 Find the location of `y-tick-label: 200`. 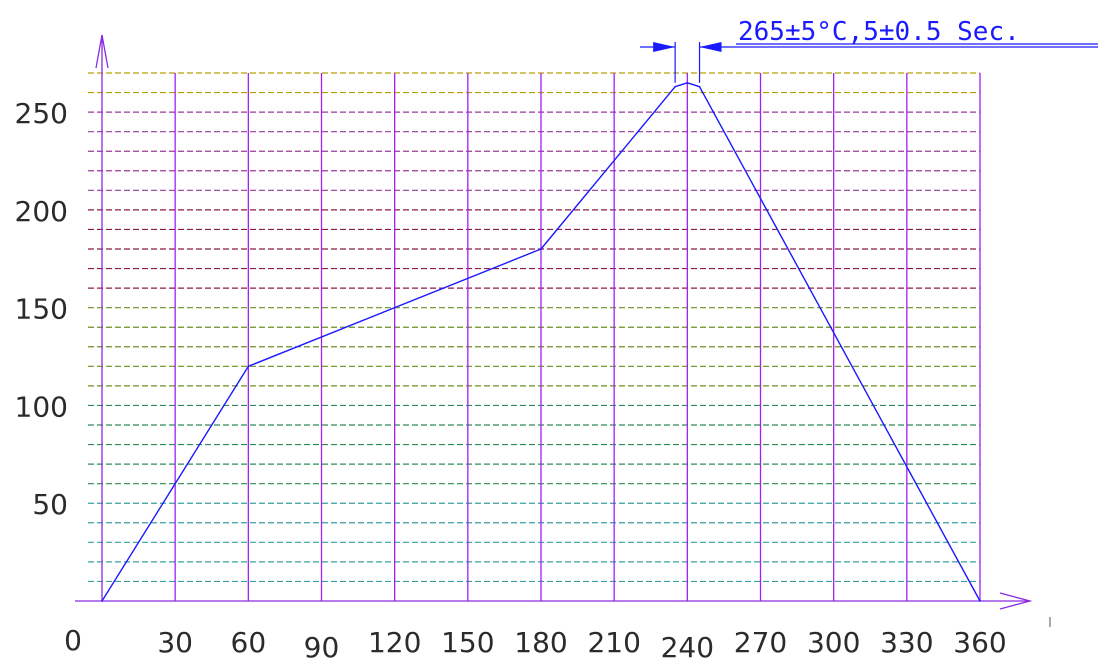

y-tick-label: 200 is located at coordinates (41, 211).